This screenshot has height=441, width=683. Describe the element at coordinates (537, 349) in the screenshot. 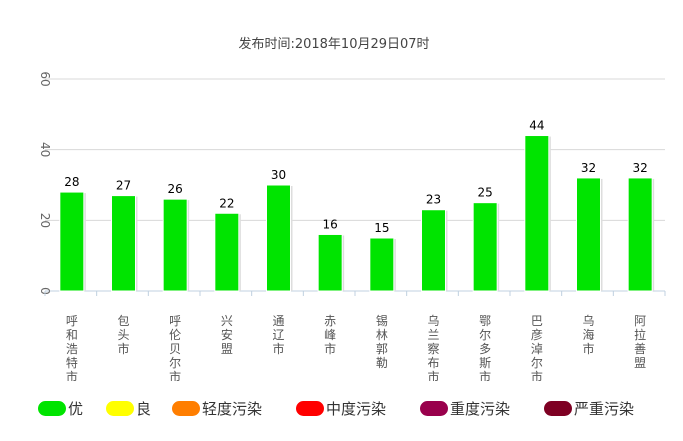

I see `x-tick-label: 巴彦淖尔市` at that location.